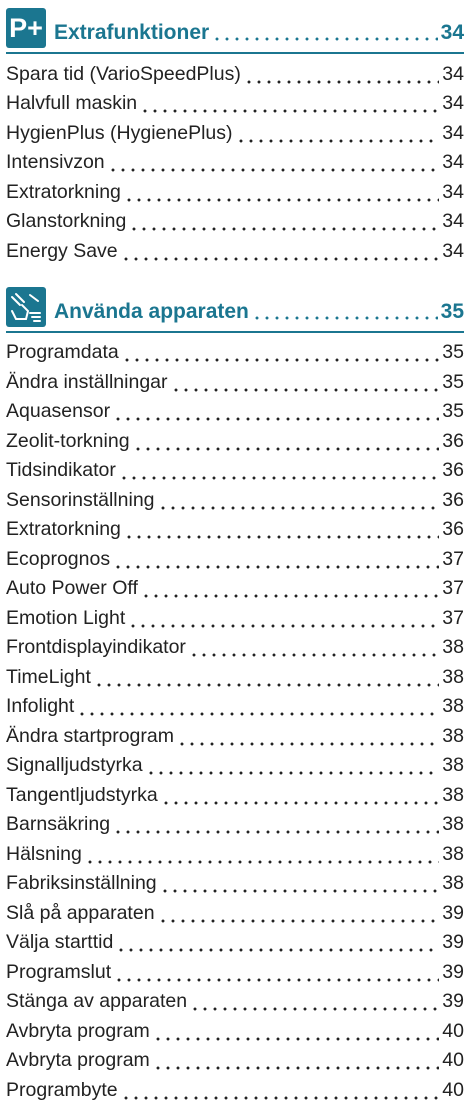 This screenshot has height=1104, width=474. Describe the element at coordinates (68, 440) in the screenshot. I see `entry-label: Zeolit-torkning` at that location.